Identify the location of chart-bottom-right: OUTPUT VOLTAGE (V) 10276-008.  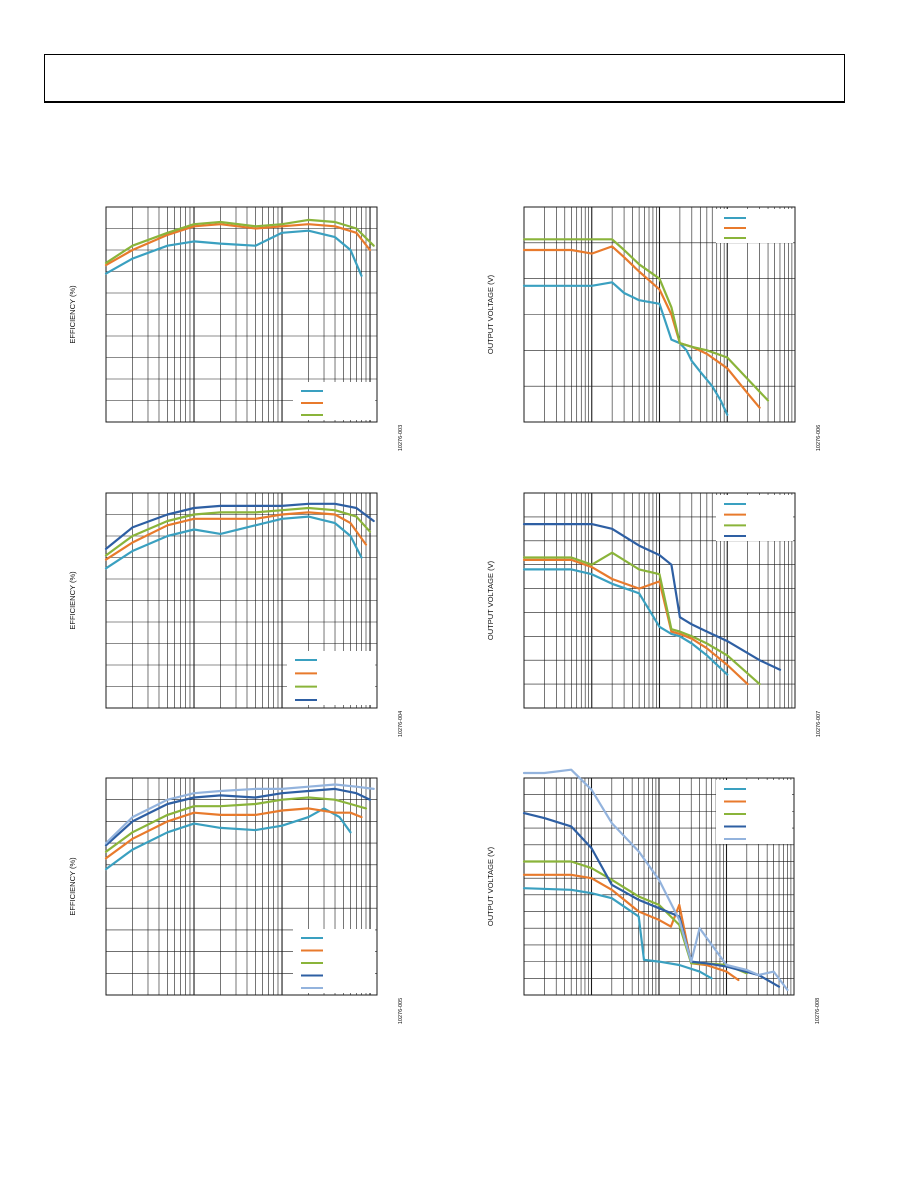
(653, 896).